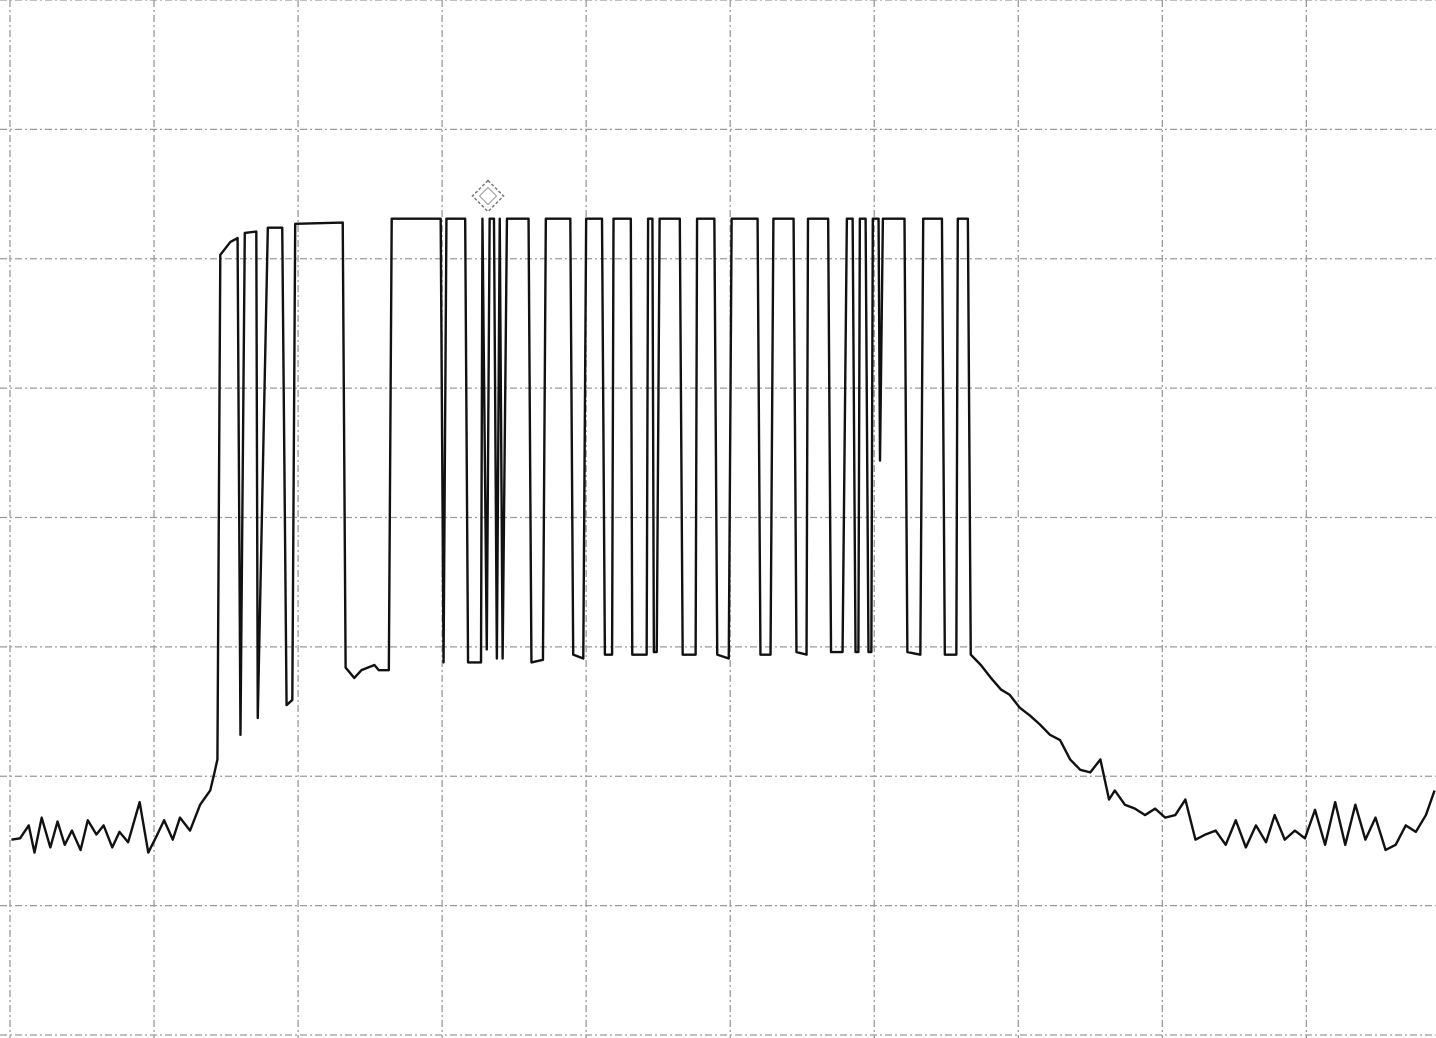  I want to click on marker-diamond, so click(488, 196).